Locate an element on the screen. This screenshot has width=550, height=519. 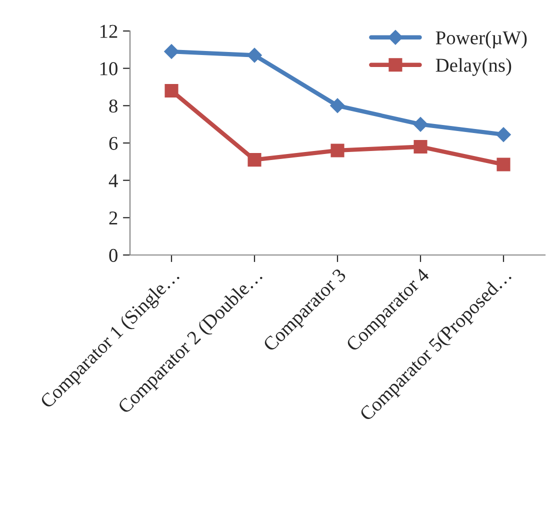
y-tick-label: 6 is located at coordinates (113, 143).